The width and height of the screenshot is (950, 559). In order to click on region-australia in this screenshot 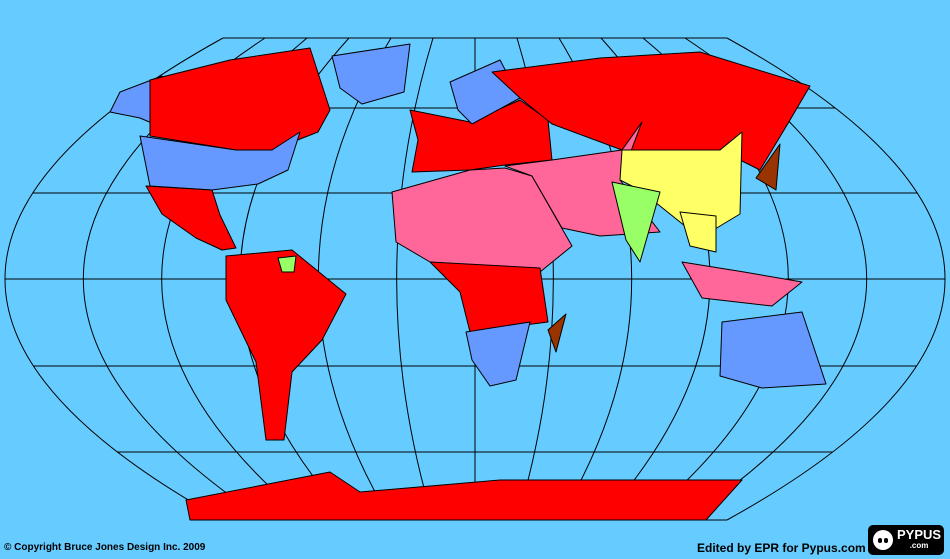, I will do `click(773, 350)`.